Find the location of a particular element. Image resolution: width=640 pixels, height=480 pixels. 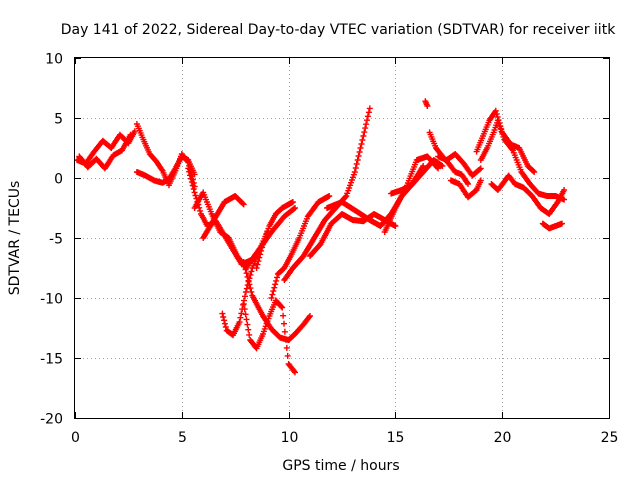

x-tick-label: 0 is located at coordinates (75, 438).